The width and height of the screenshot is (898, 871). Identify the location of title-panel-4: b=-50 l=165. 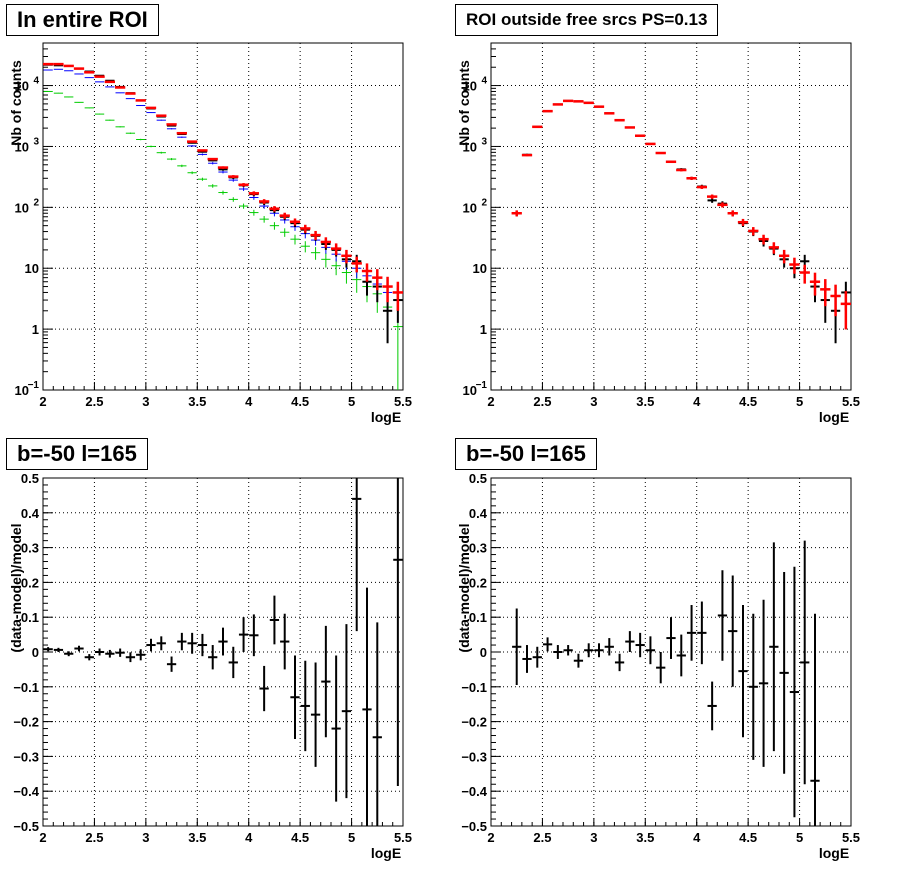
(526, 454).